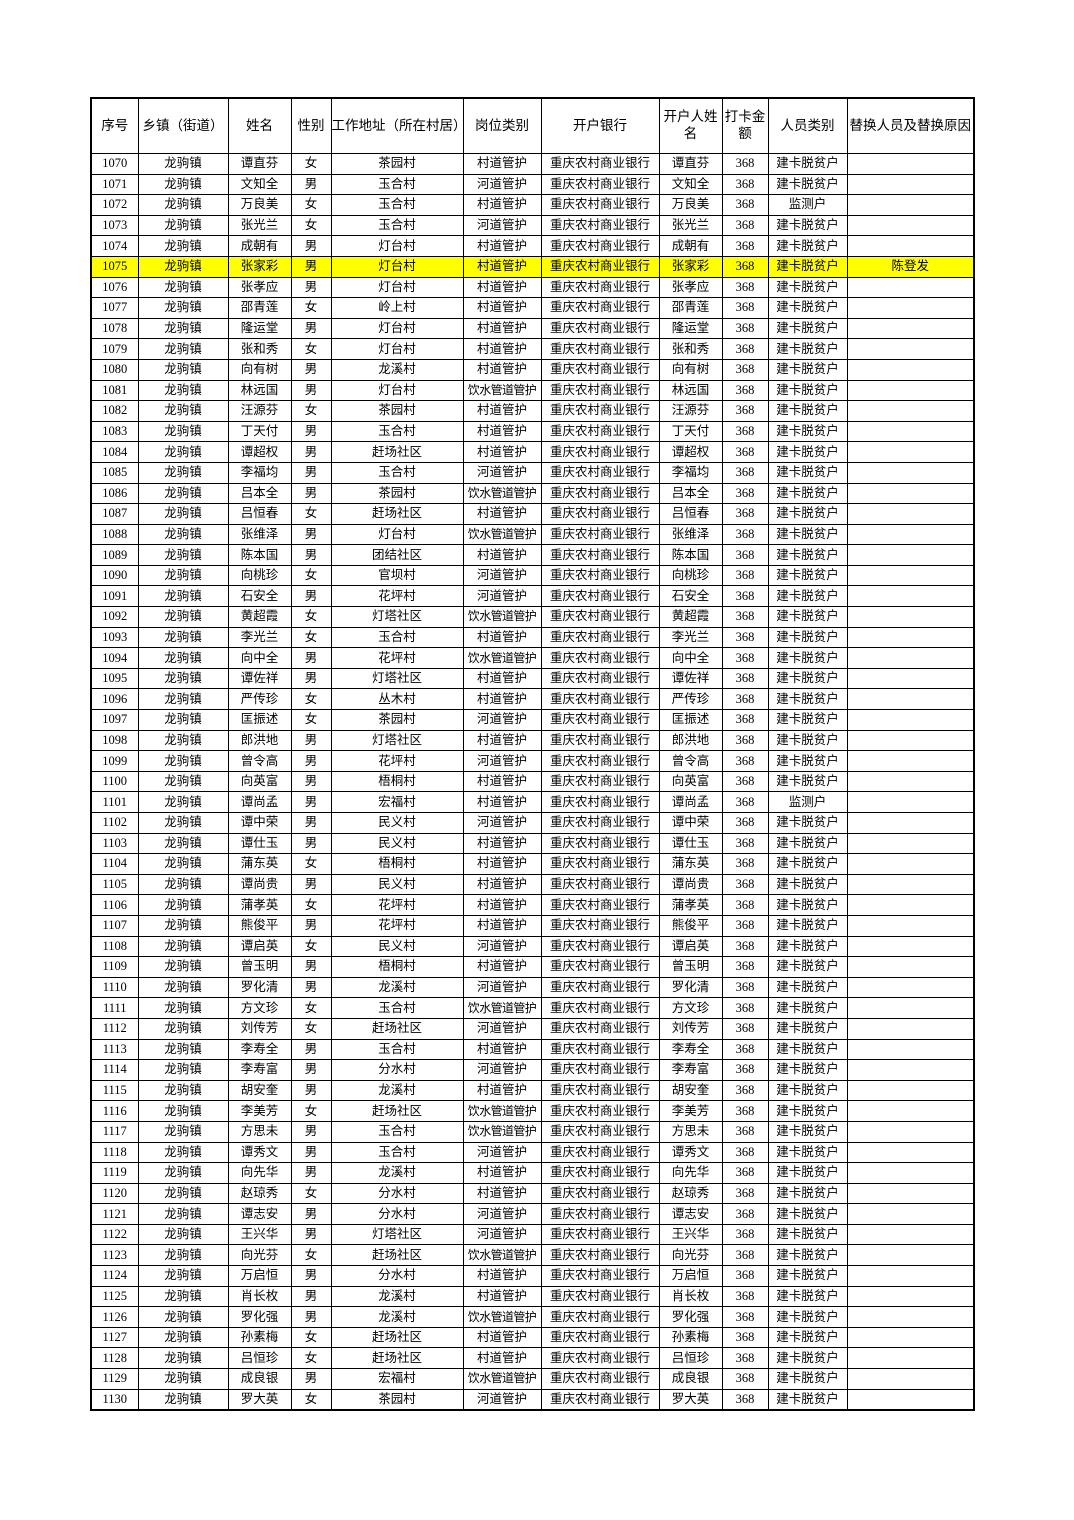 The height and width of the screenshot is (1520, 1074). I want to click on cell-work-address: 茶园村, so click(397, 720).